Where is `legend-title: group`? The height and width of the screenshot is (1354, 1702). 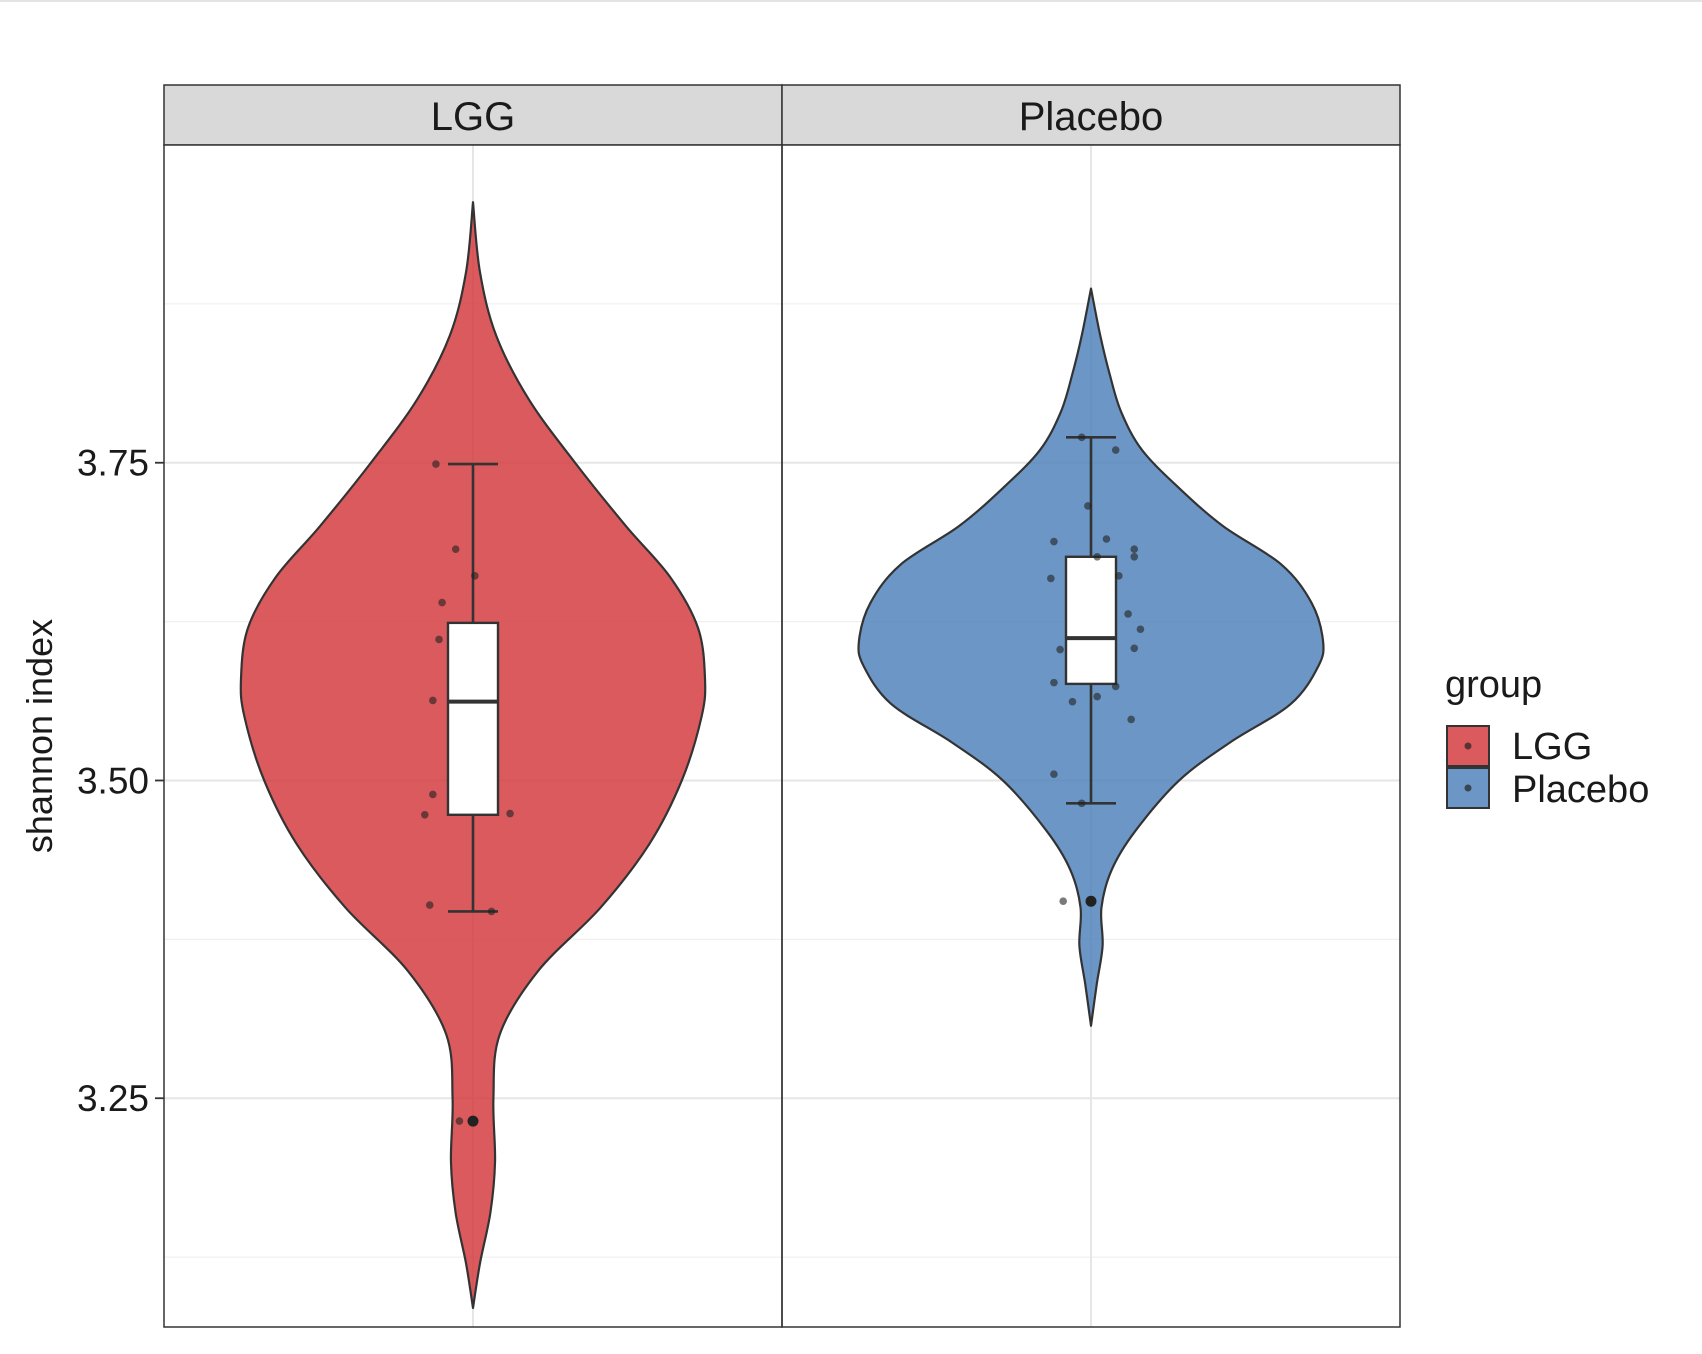 legend-title: group is located at coordinates (1493, 685).